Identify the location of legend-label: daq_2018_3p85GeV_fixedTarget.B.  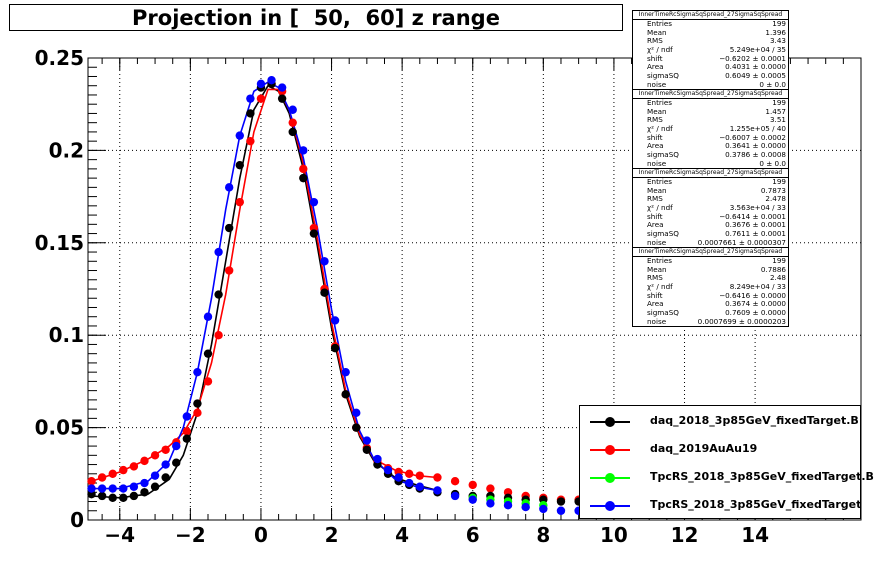
(754, 420).